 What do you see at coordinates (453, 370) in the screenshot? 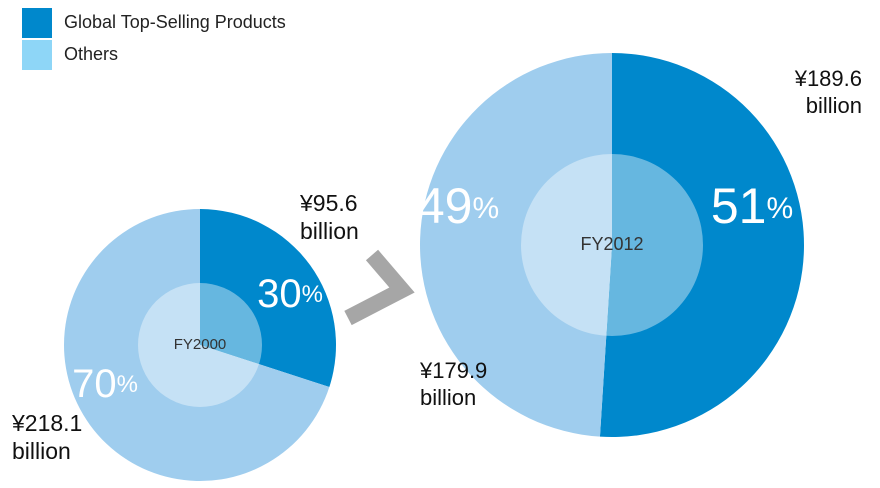
I see `amount-label: ¥179.9` at bounding box center [453, 370].